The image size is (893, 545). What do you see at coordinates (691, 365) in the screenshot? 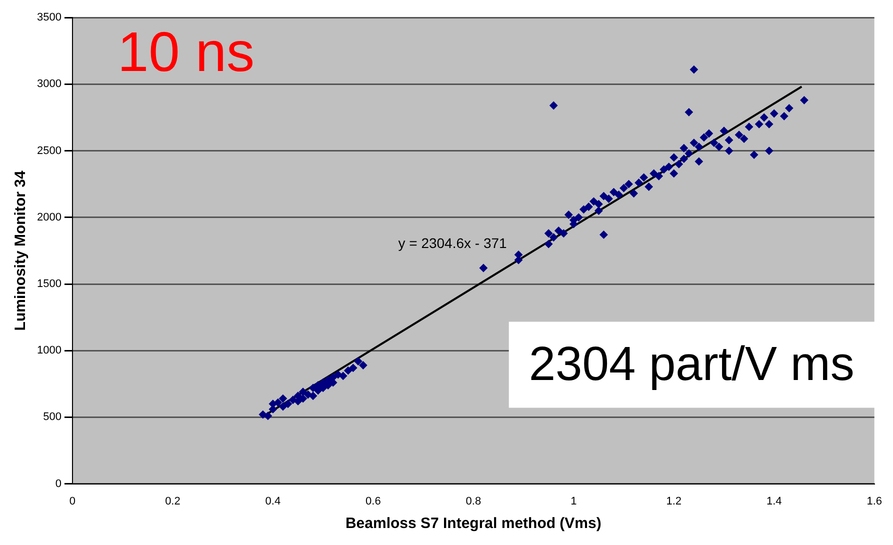
I see `annotation: 2304 part/V ms` at bounding box center [691, 365].